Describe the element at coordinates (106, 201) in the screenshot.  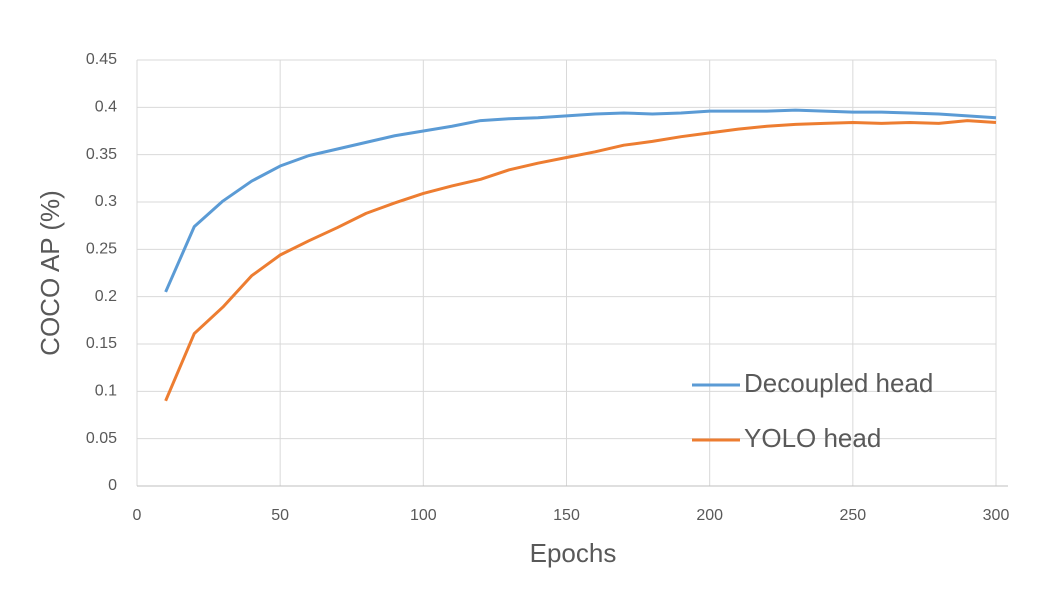
I see `y-tick-label: 0.3` at that location.